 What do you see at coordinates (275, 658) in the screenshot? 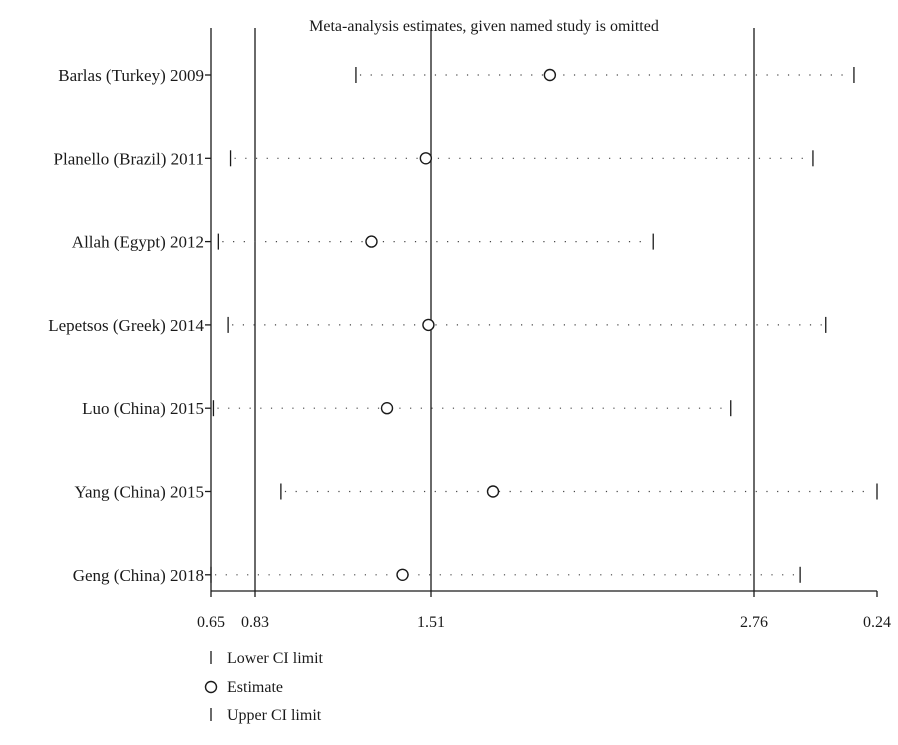
I see `legend-label-0: Lower CI limit` at bounding box center [275, 658].